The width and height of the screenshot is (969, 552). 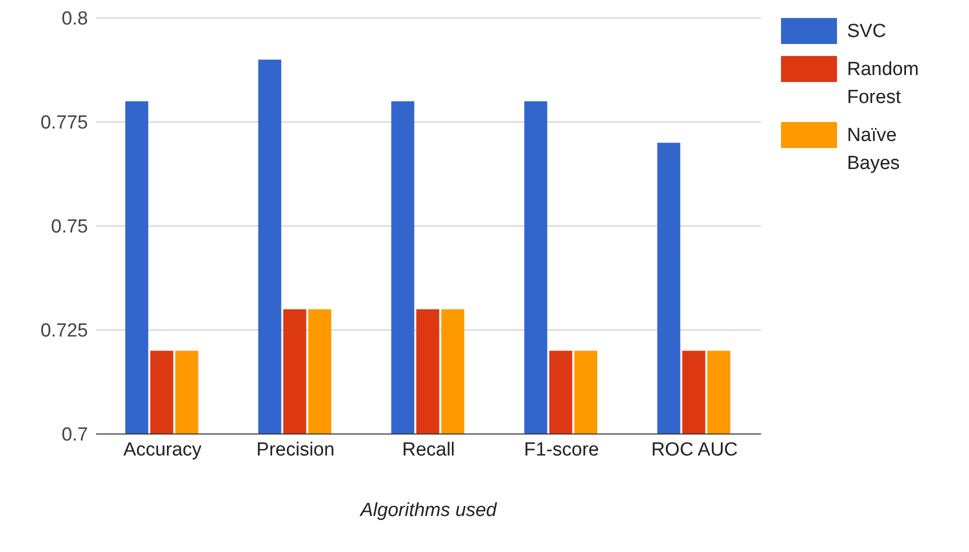 What do you see at coordinates (295, 449) in the screenshot?
I see `x-tick-label: Precision` at bounding box center [295, 449].